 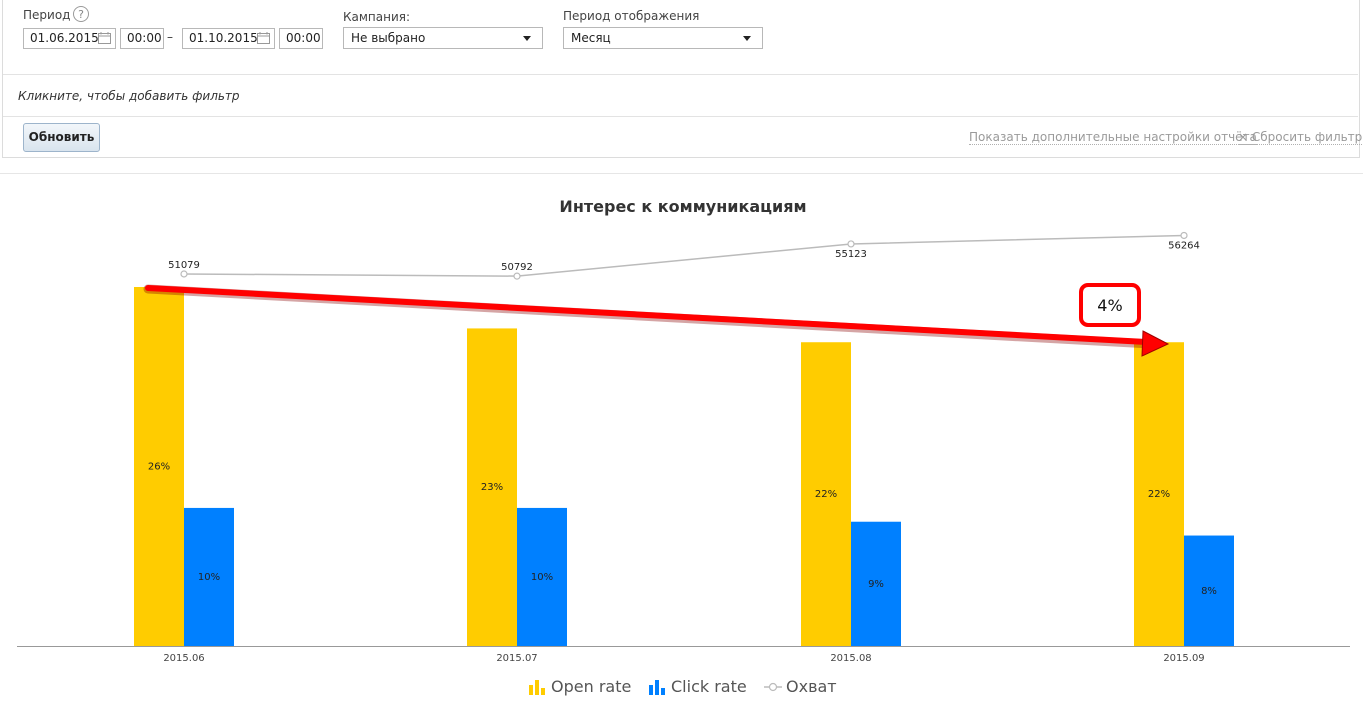 I want to click on legend-open-rate: Open rate, so click(x=580, y=687).